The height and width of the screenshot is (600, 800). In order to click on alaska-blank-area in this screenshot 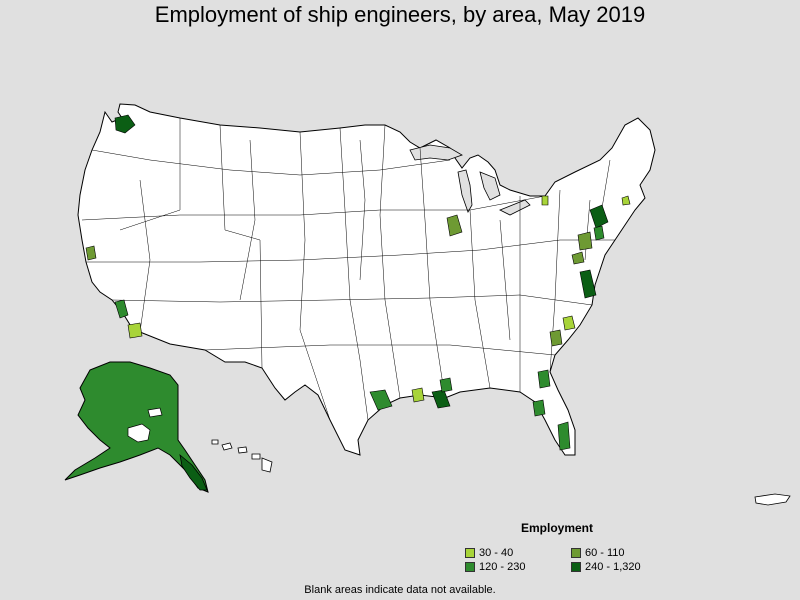, I will do `click(139, 433)`.